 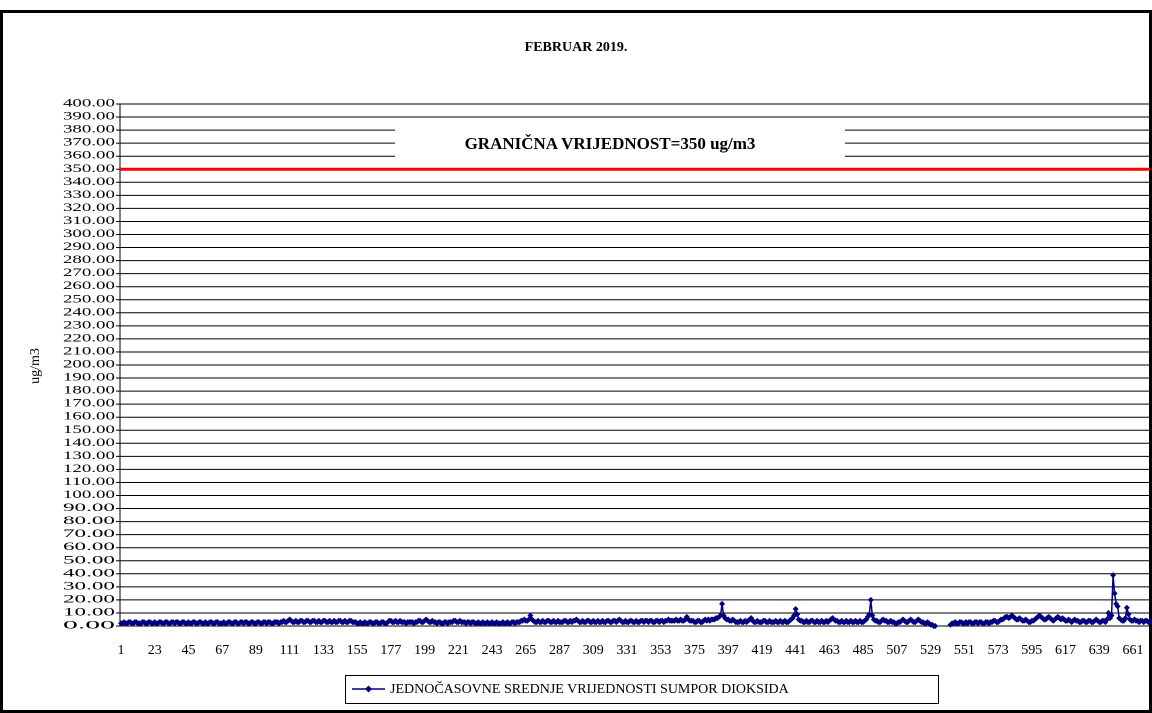 I want to click on x-tick-label: 23, so click(x=155, y=650).